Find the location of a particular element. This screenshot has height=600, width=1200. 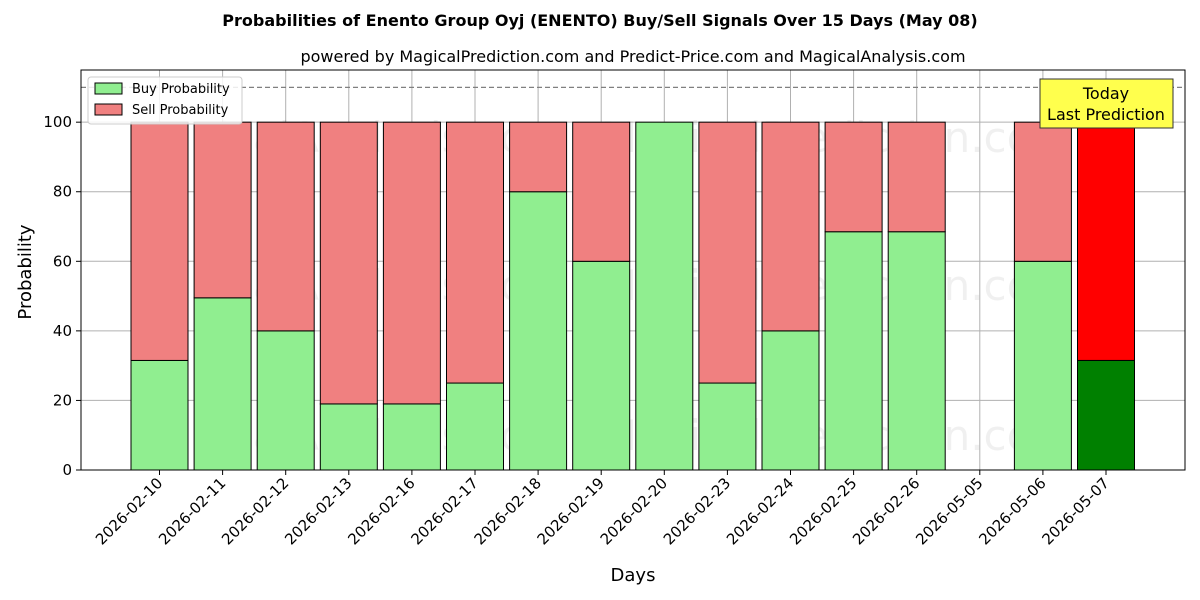

y-tick-label: 20 is located at coordinates (62, 400).